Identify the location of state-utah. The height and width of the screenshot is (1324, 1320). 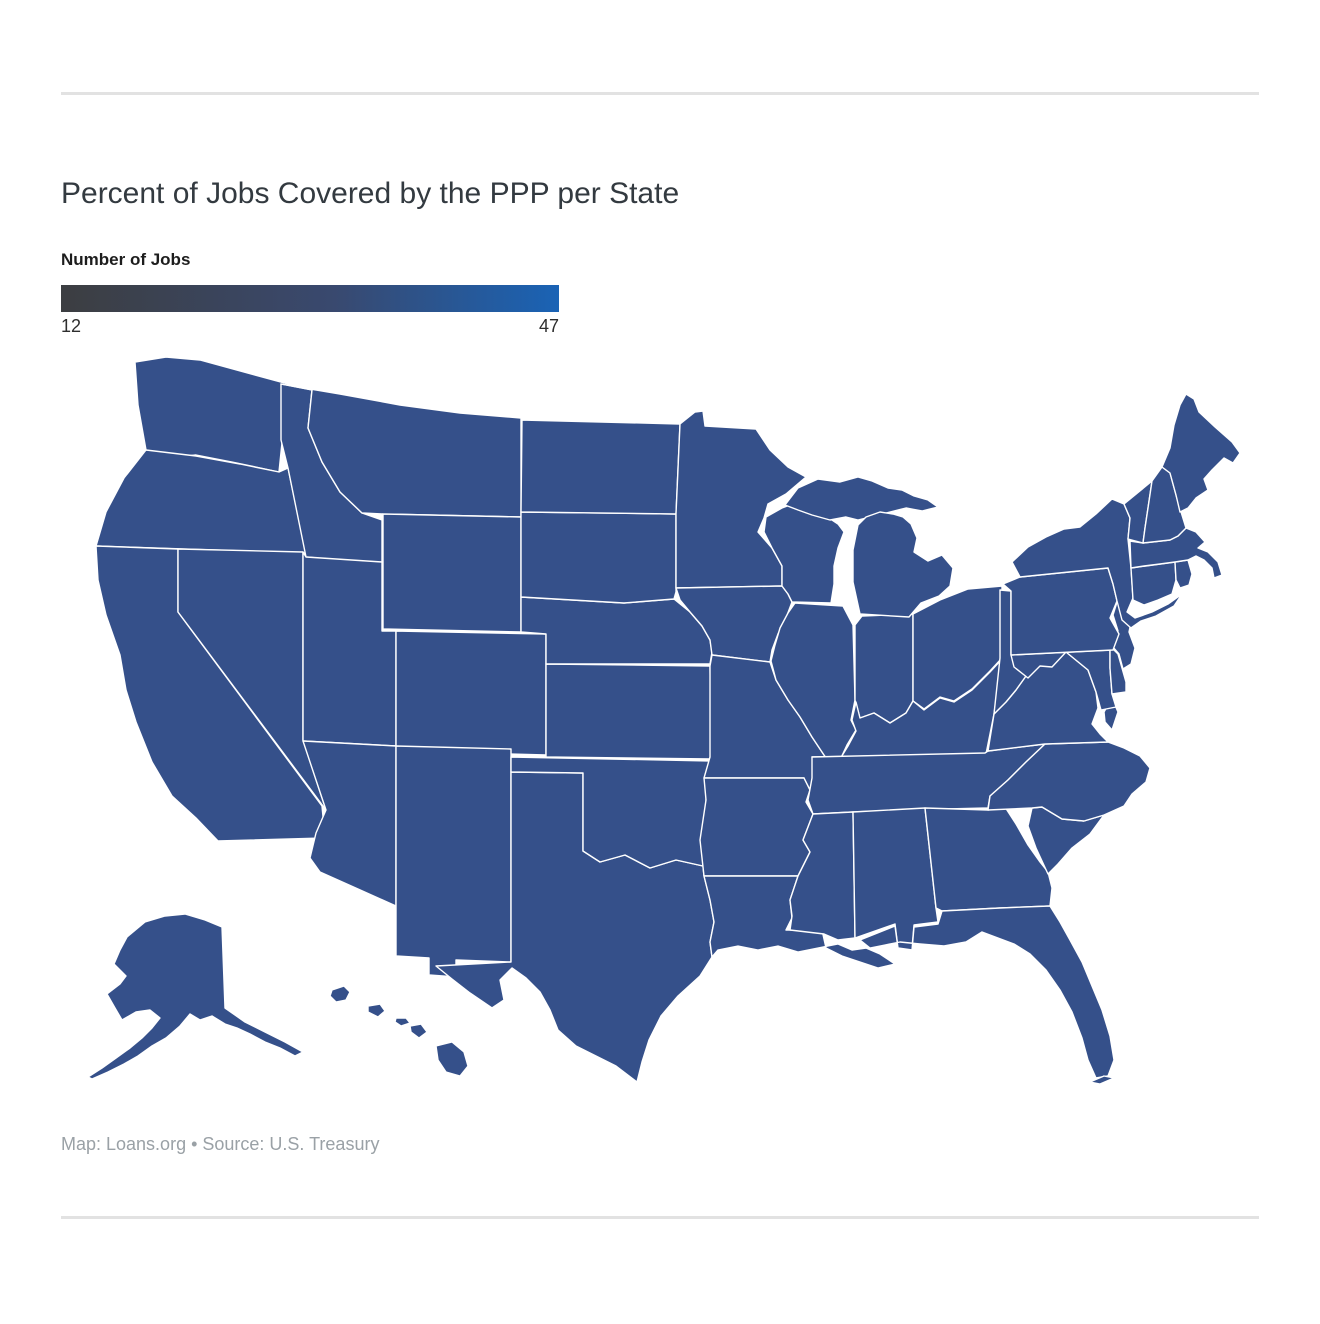
(349, 649).